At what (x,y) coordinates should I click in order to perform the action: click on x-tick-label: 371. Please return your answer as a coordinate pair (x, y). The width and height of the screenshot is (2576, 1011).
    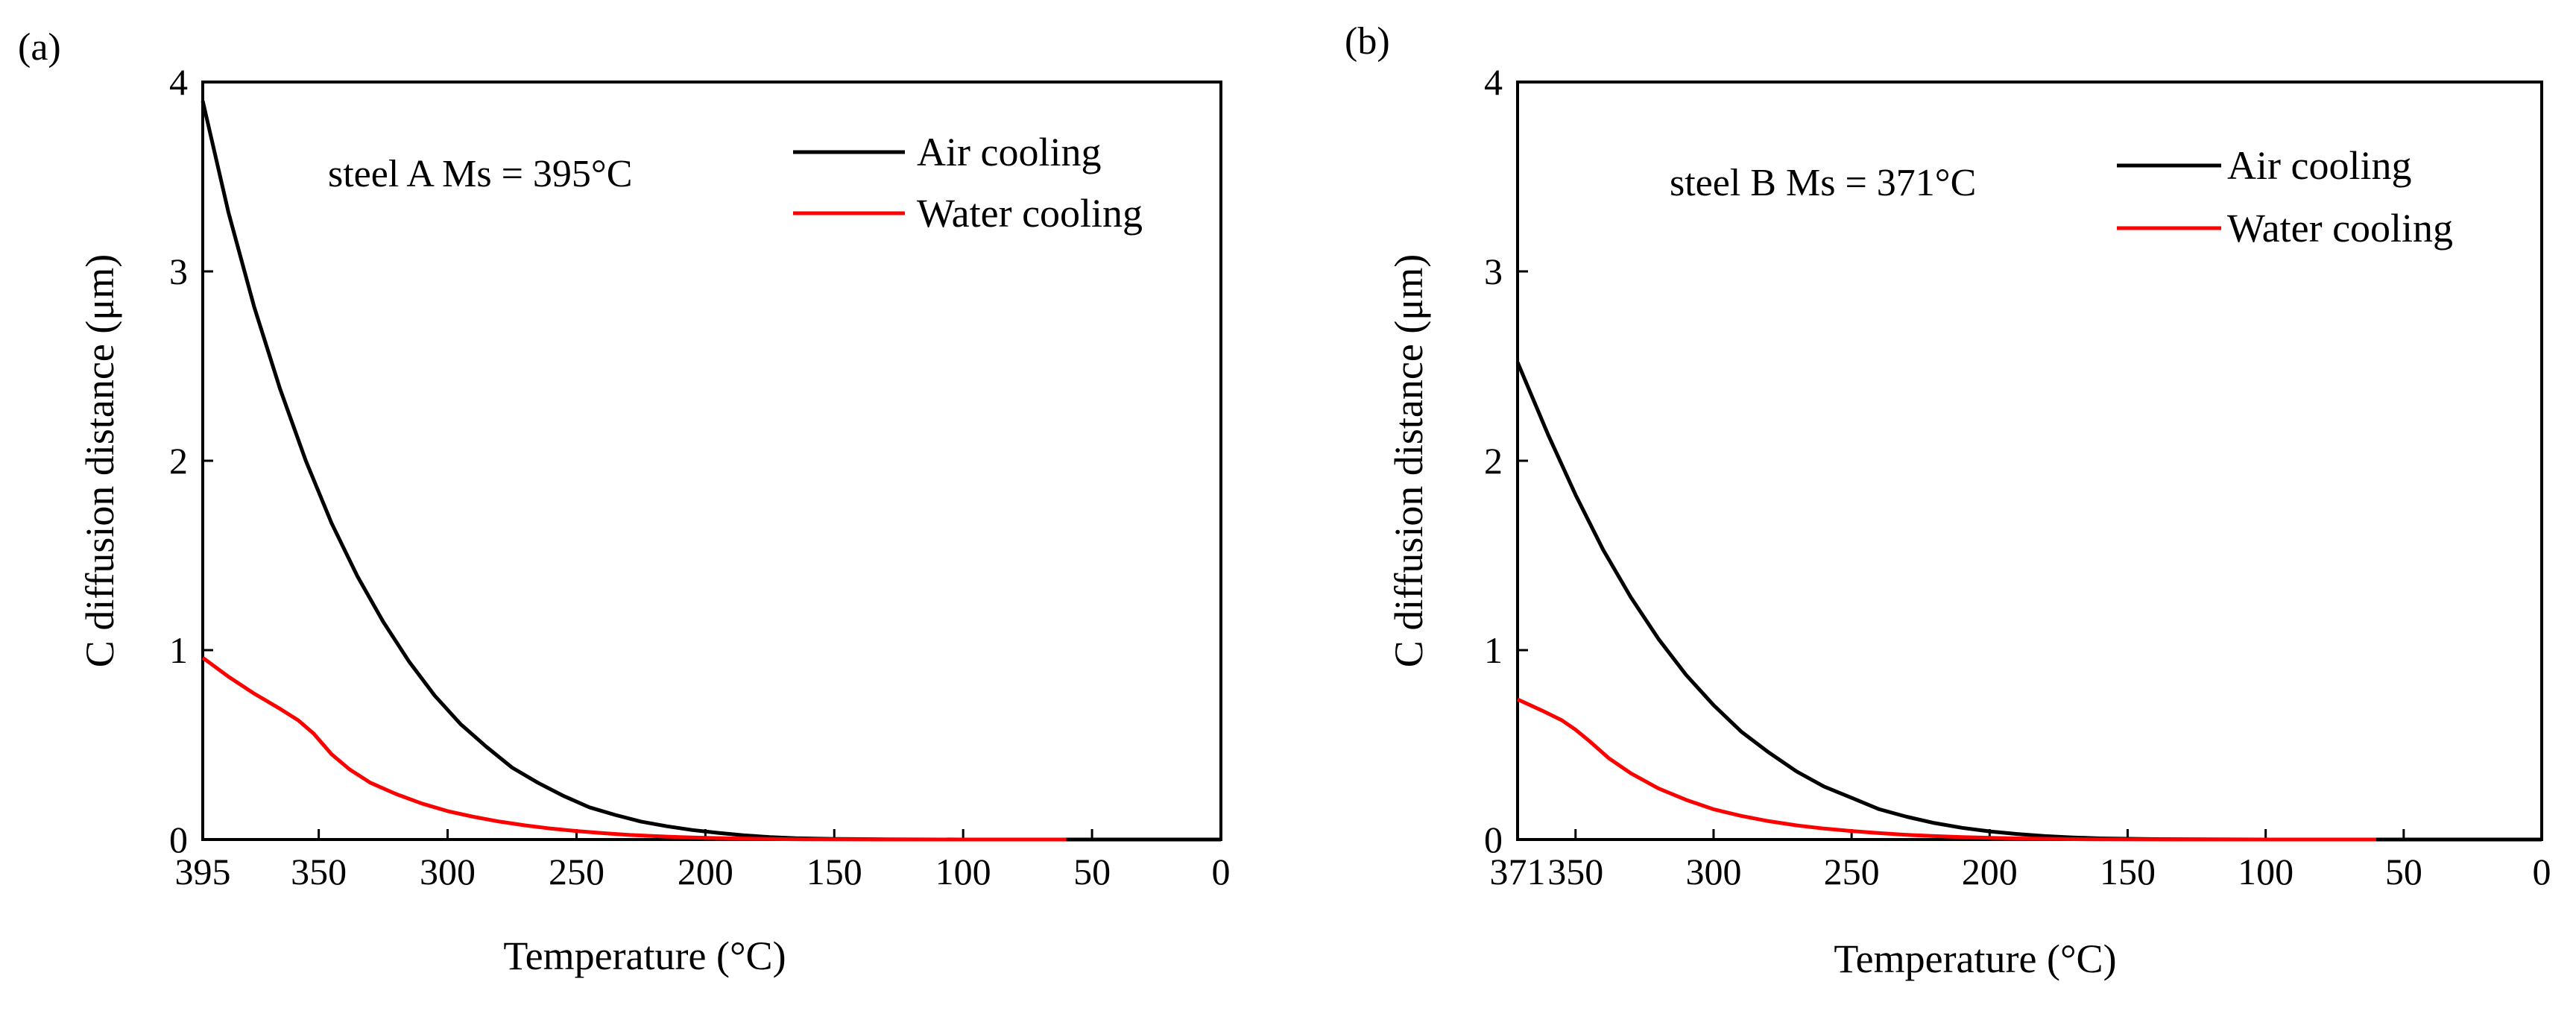
    Looking at the image, I should click on (1518, 871).